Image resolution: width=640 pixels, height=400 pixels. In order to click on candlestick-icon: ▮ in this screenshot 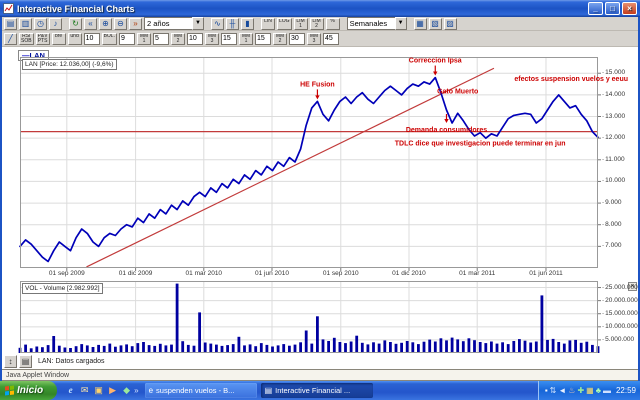, I will do `click(247, 23)`.